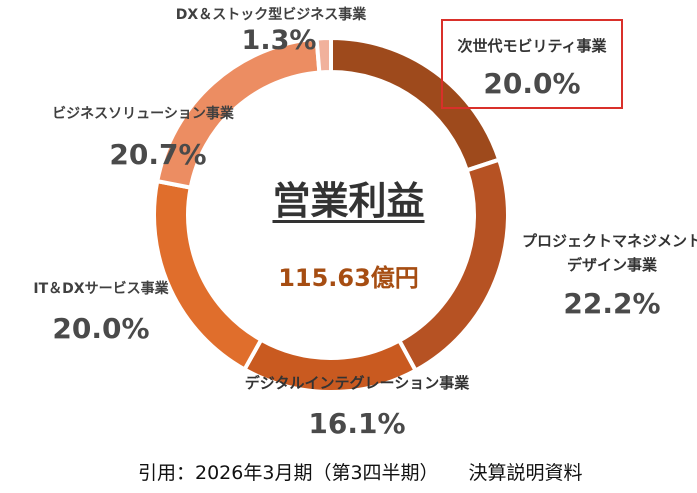 This screenshot has height=493, width=697. I want to click on source-note: 引用：2026年3月期（第3四半期） 決算説明資料, so click(360, 471).